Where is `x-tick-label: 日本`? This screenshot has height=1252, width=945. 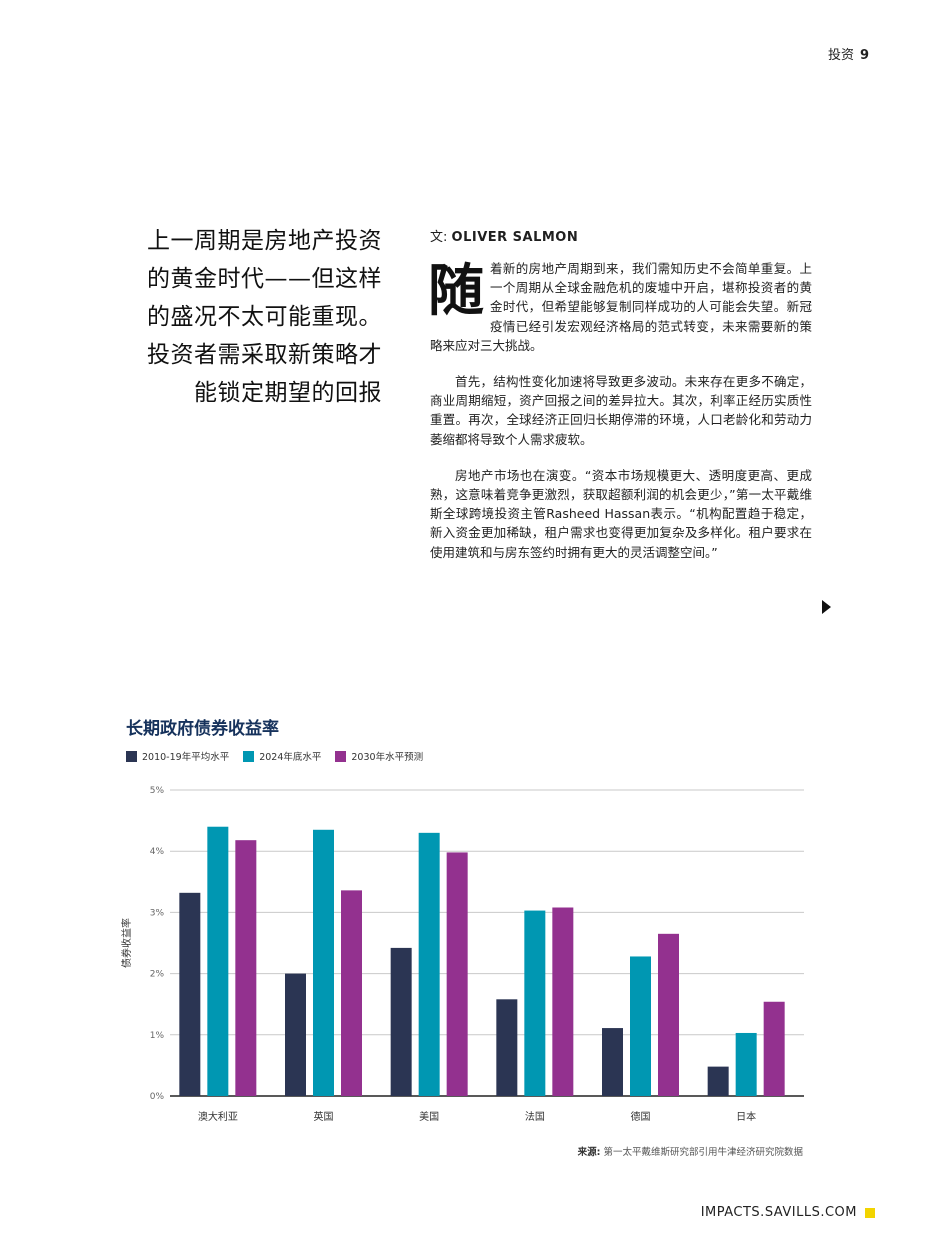
x-tick-label: 日本 is located at coordinates (746, 1116).